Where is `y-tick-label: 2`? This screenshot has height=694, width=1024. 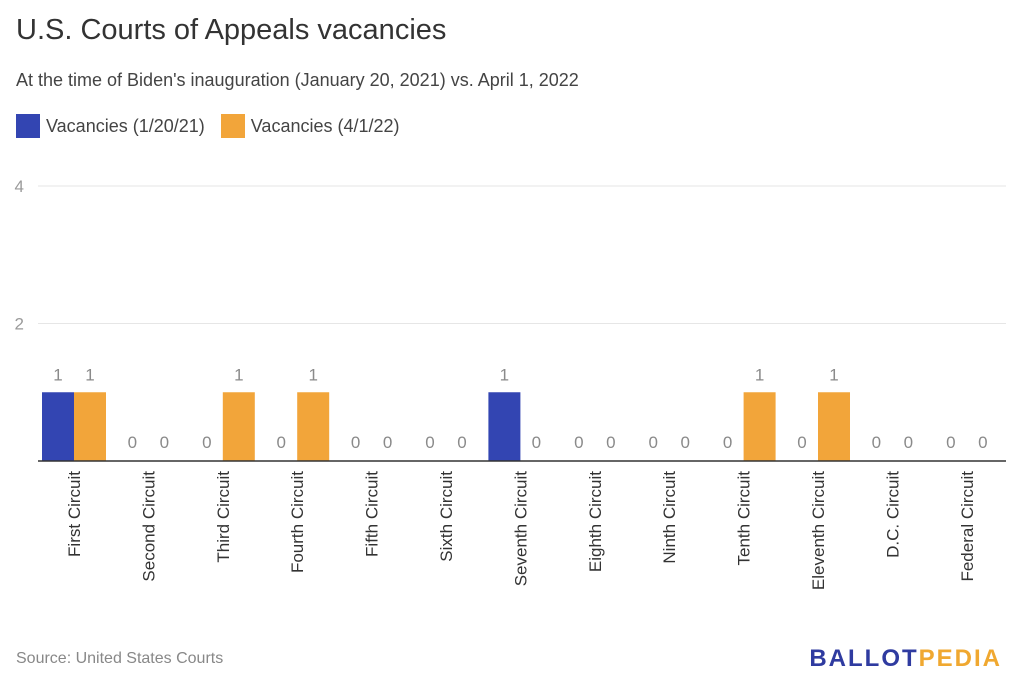 y-tick-label: 2 is located at coordinates (19, 324).